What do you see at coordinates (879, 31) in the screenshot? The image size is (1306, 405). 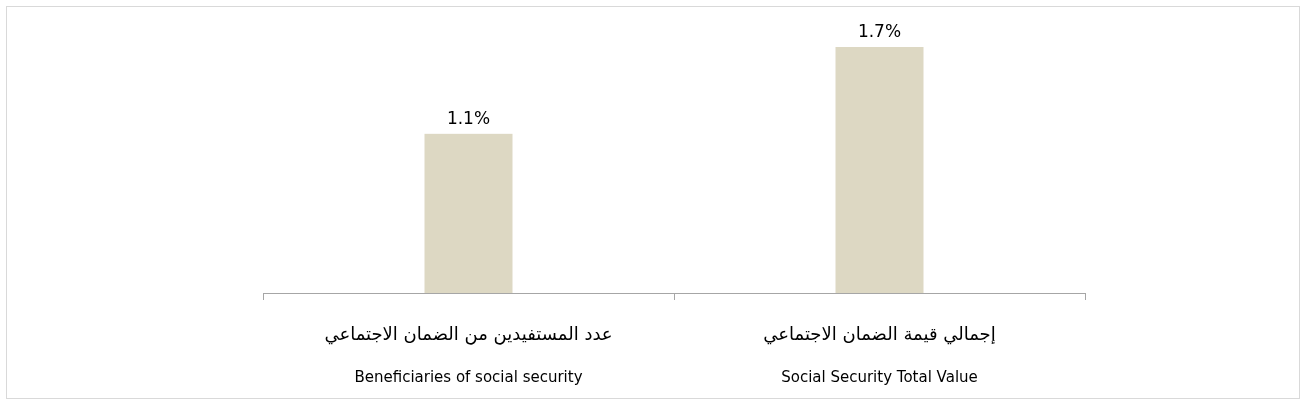 I see `data-label: 1.7%` at bounding box center [879, 31].